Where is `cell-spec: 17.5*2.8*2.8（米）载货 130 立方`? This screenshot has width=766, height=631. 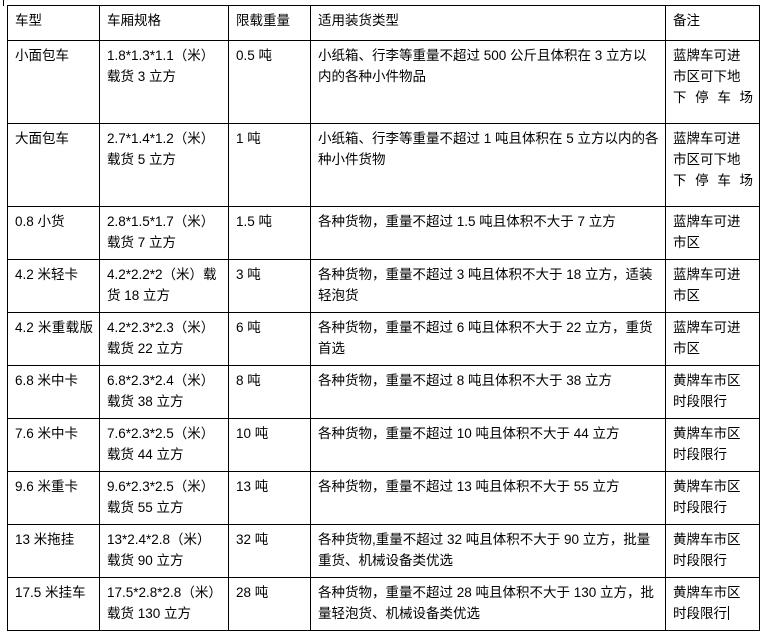
cell-spec: 17.5*2.8*2.8（米）载货 130 立方 is located at coordinates (164, 604).